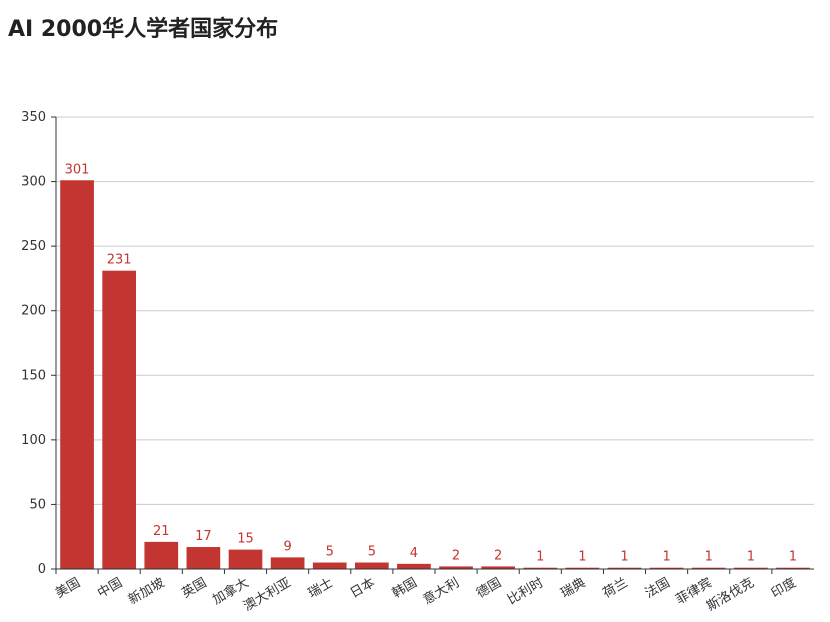  Describe the element at coordinates (77, 169) in the screenshot. I see `data-label: 301` at that location.